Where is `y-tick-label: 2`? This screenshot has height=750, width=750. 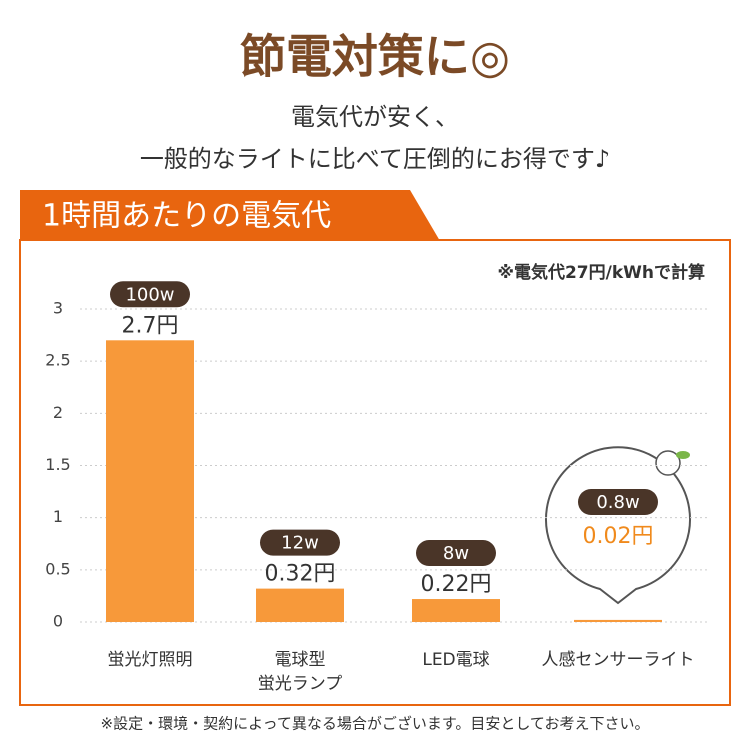
y-tick-label: 2 is located at coordinates (58, 412).